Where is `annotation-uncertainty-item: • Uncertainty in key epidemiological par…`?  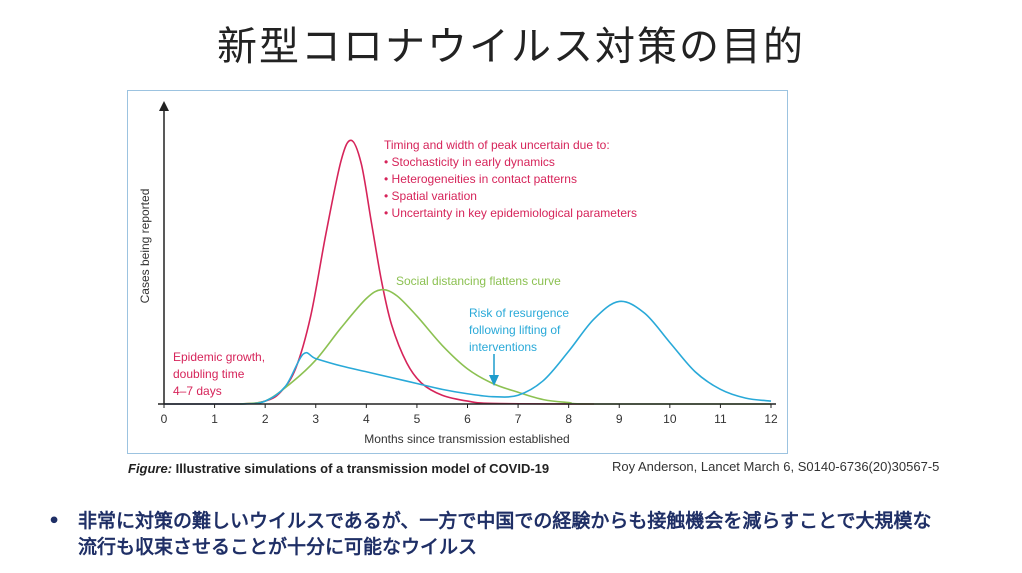
annotation-uncertainty-item: • Uncertainty in key epidemiological par… is located at coordinates (510, 213).